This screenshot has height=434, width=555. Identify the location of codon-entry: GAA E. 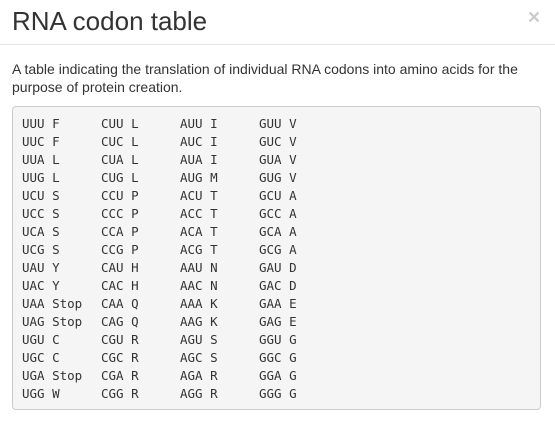
(278, 303).